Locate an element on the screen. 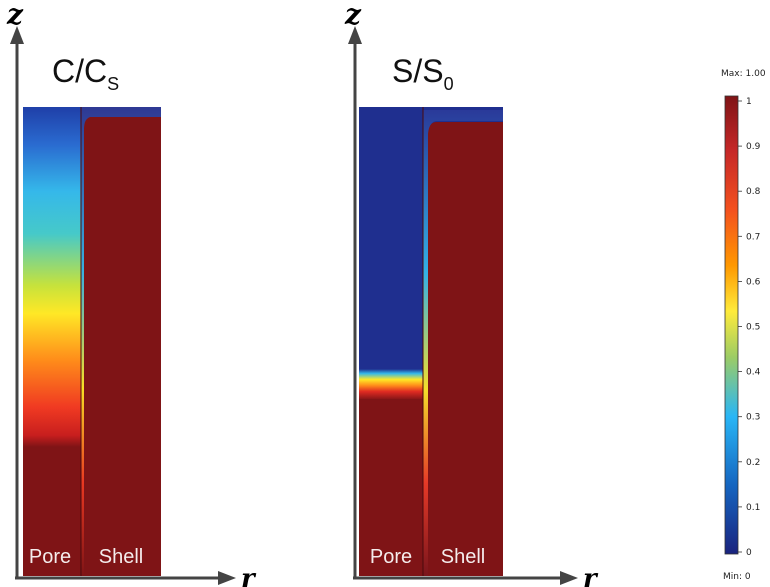 This screenshot has width=770, height=587. colorbar-tick-label: 0.1 is located at coordinates (753, 508).